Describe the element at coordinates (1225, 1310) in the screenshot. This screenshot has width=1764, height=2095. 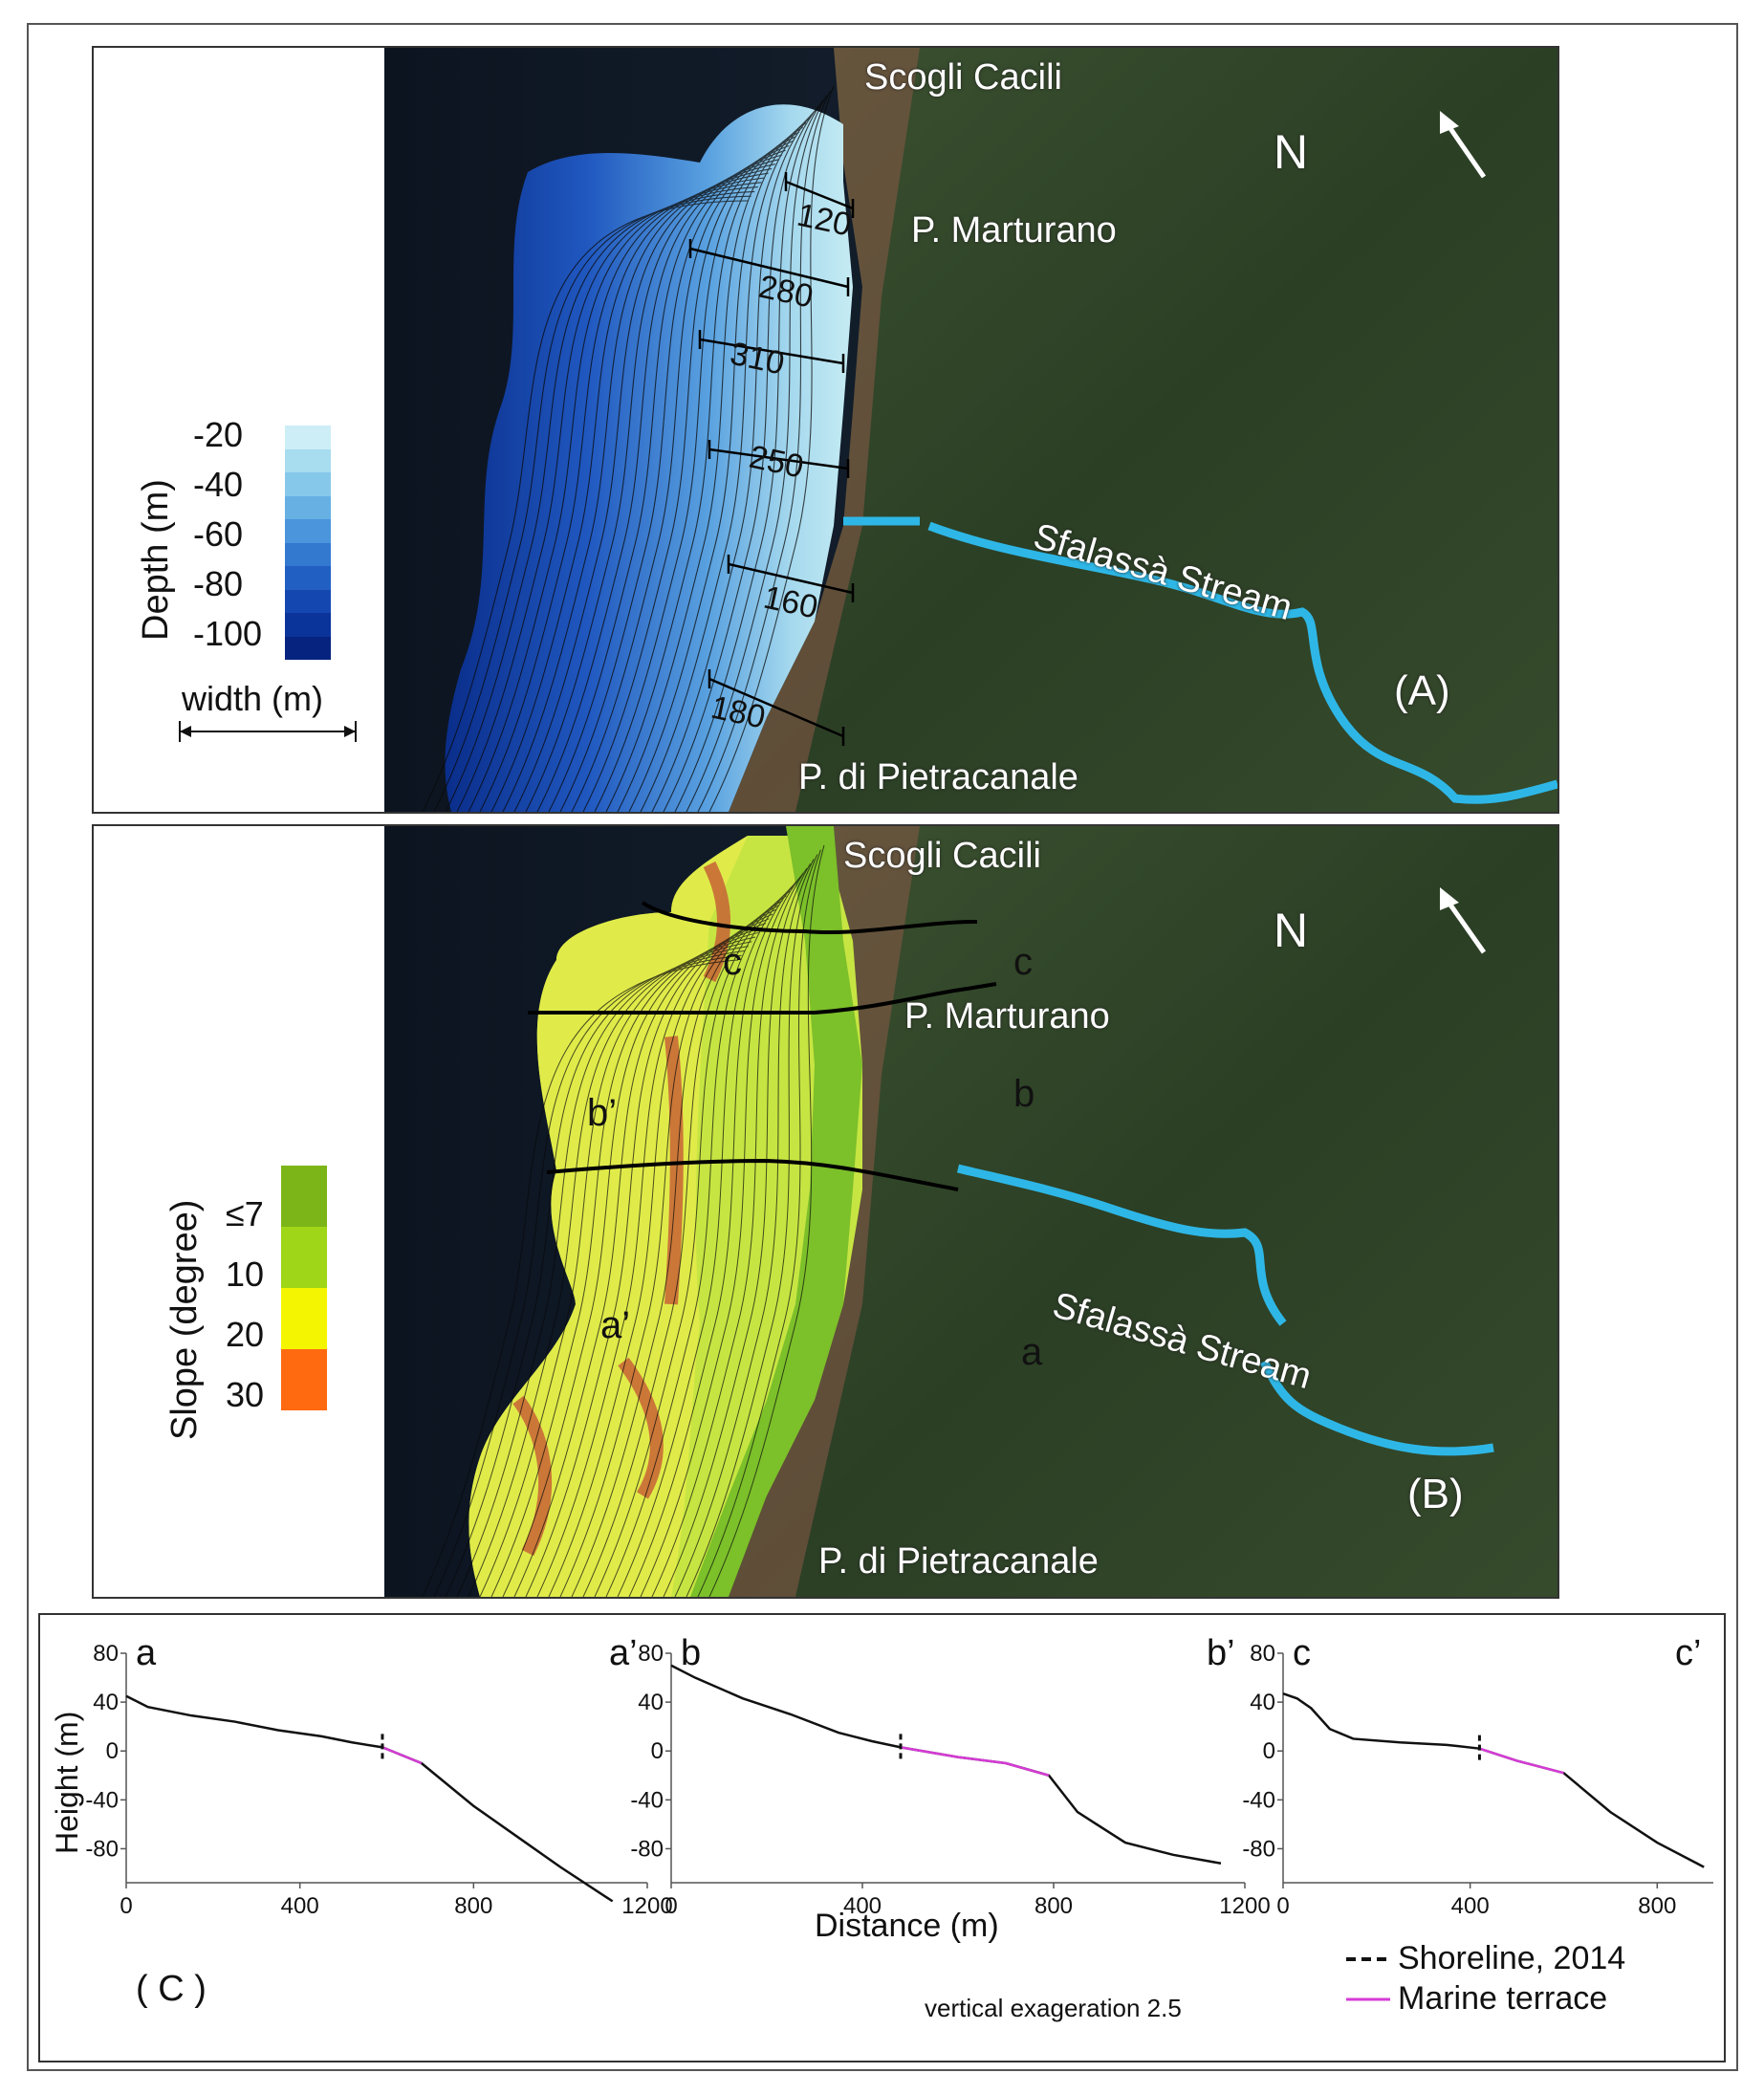
I see `stream-line-b` at that location.